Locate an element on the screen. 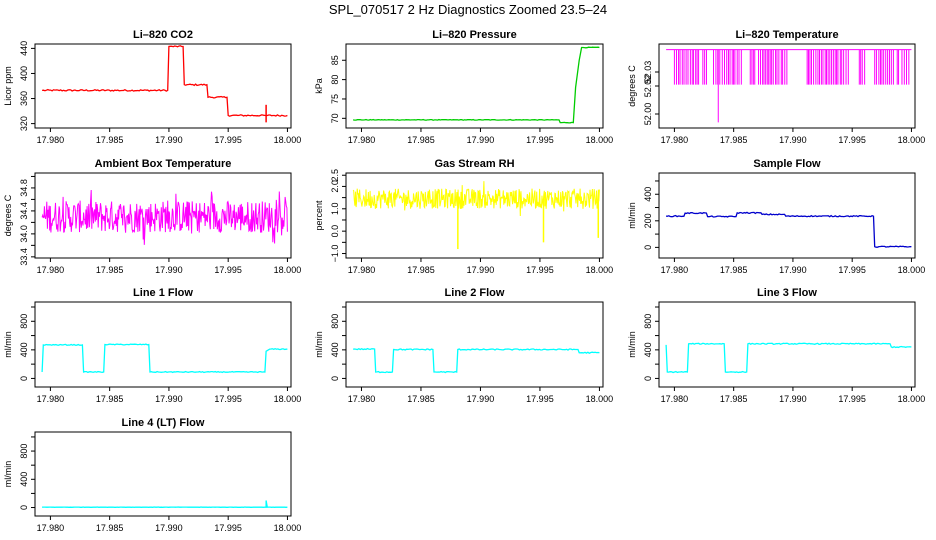 This screenshot has height=540, width=936. y-axis-label: Licor ppm is located at coordinates (8, 86).